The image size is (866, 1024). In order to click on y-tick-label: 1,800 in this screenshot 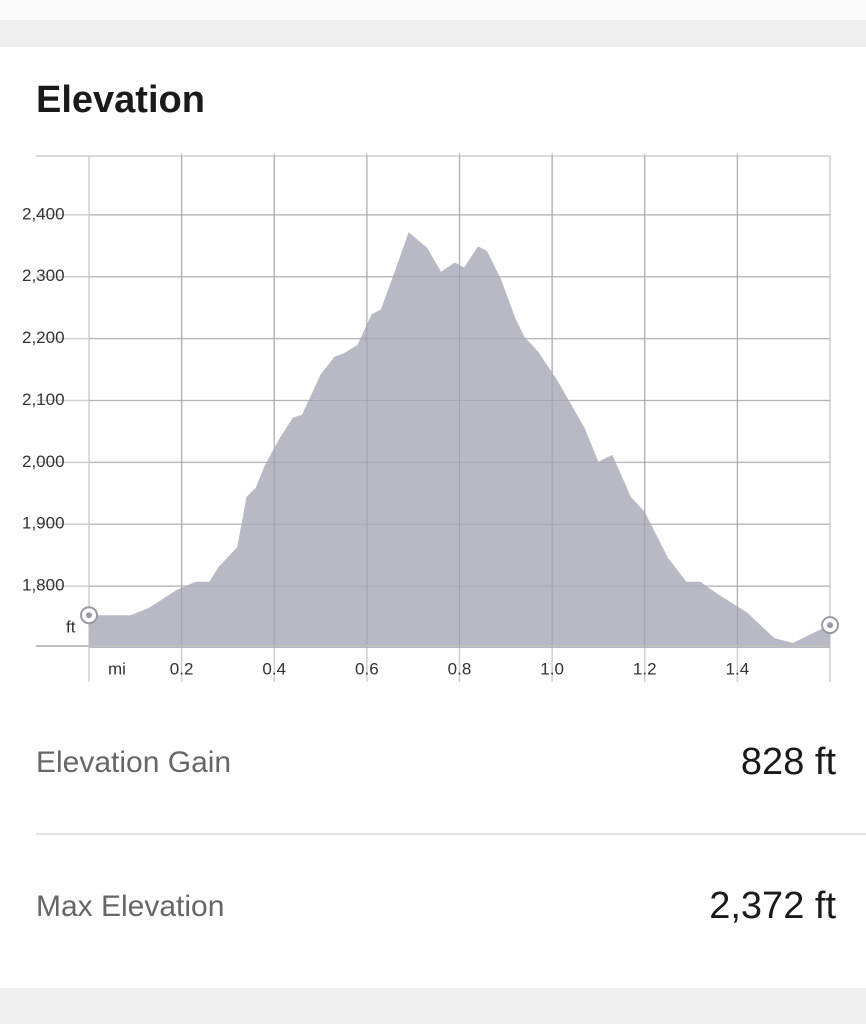, I will do `click(43, 585)`.